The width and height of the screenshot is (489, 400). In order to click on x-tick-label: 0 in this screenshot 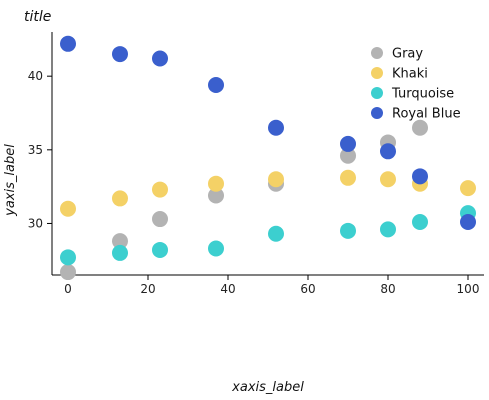, I will do `click(68, 289)`.